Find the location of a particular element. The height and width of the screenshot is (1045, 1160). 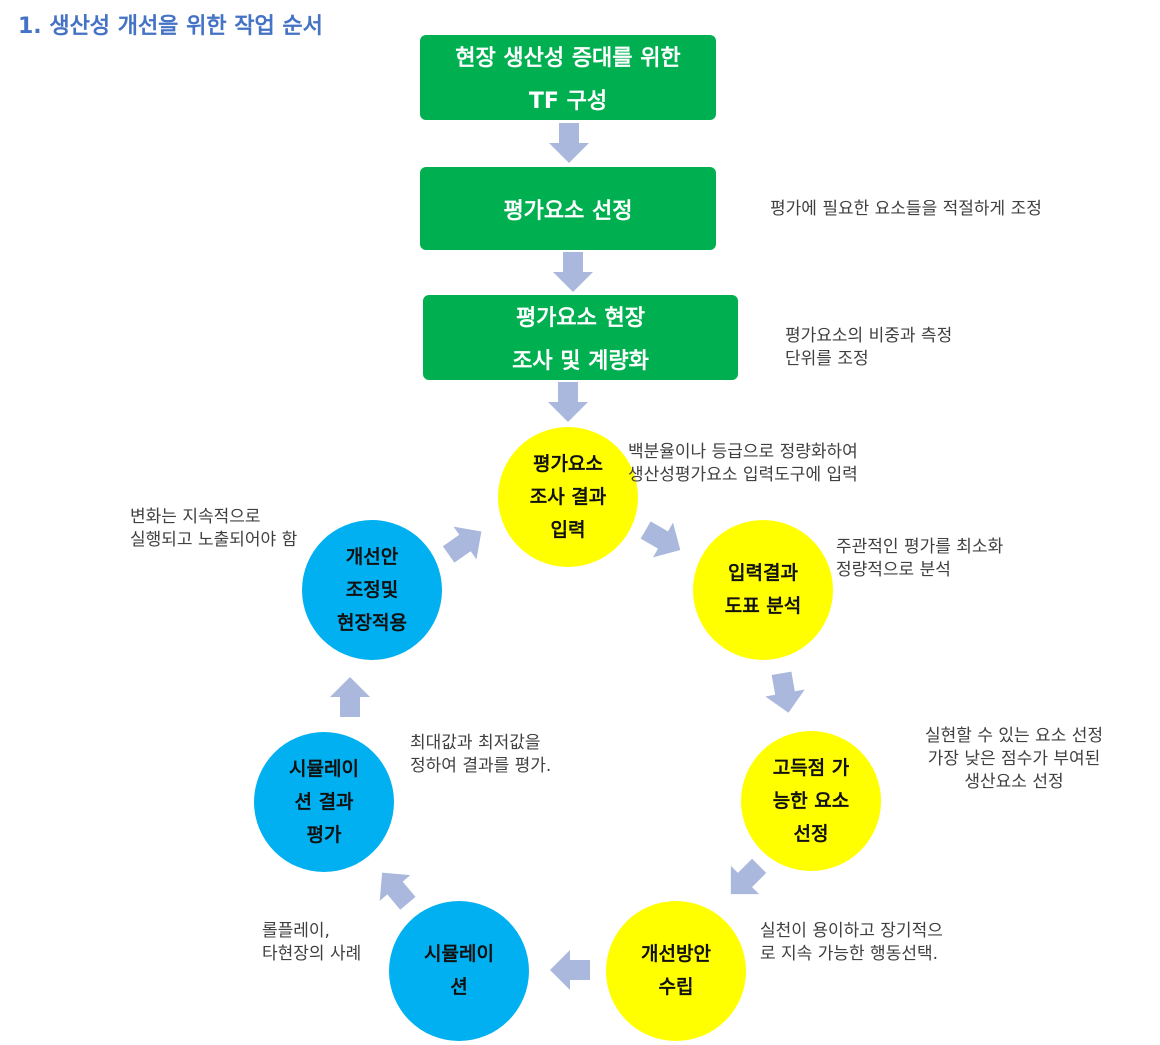

note: 백분율이나 등급으로 정량화하여 생산성평가요소 입력도구에 입력 is located at coordinates (743, 463).